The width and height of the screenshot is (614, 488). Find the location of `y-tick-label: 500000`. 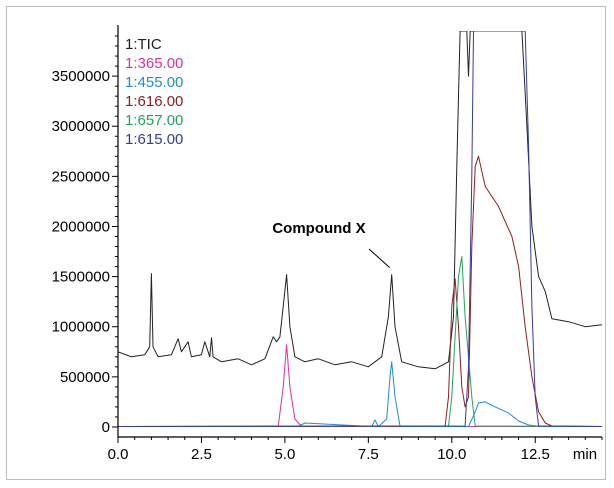

y-tick-label: 500000 is located at coordinates (85, 377).